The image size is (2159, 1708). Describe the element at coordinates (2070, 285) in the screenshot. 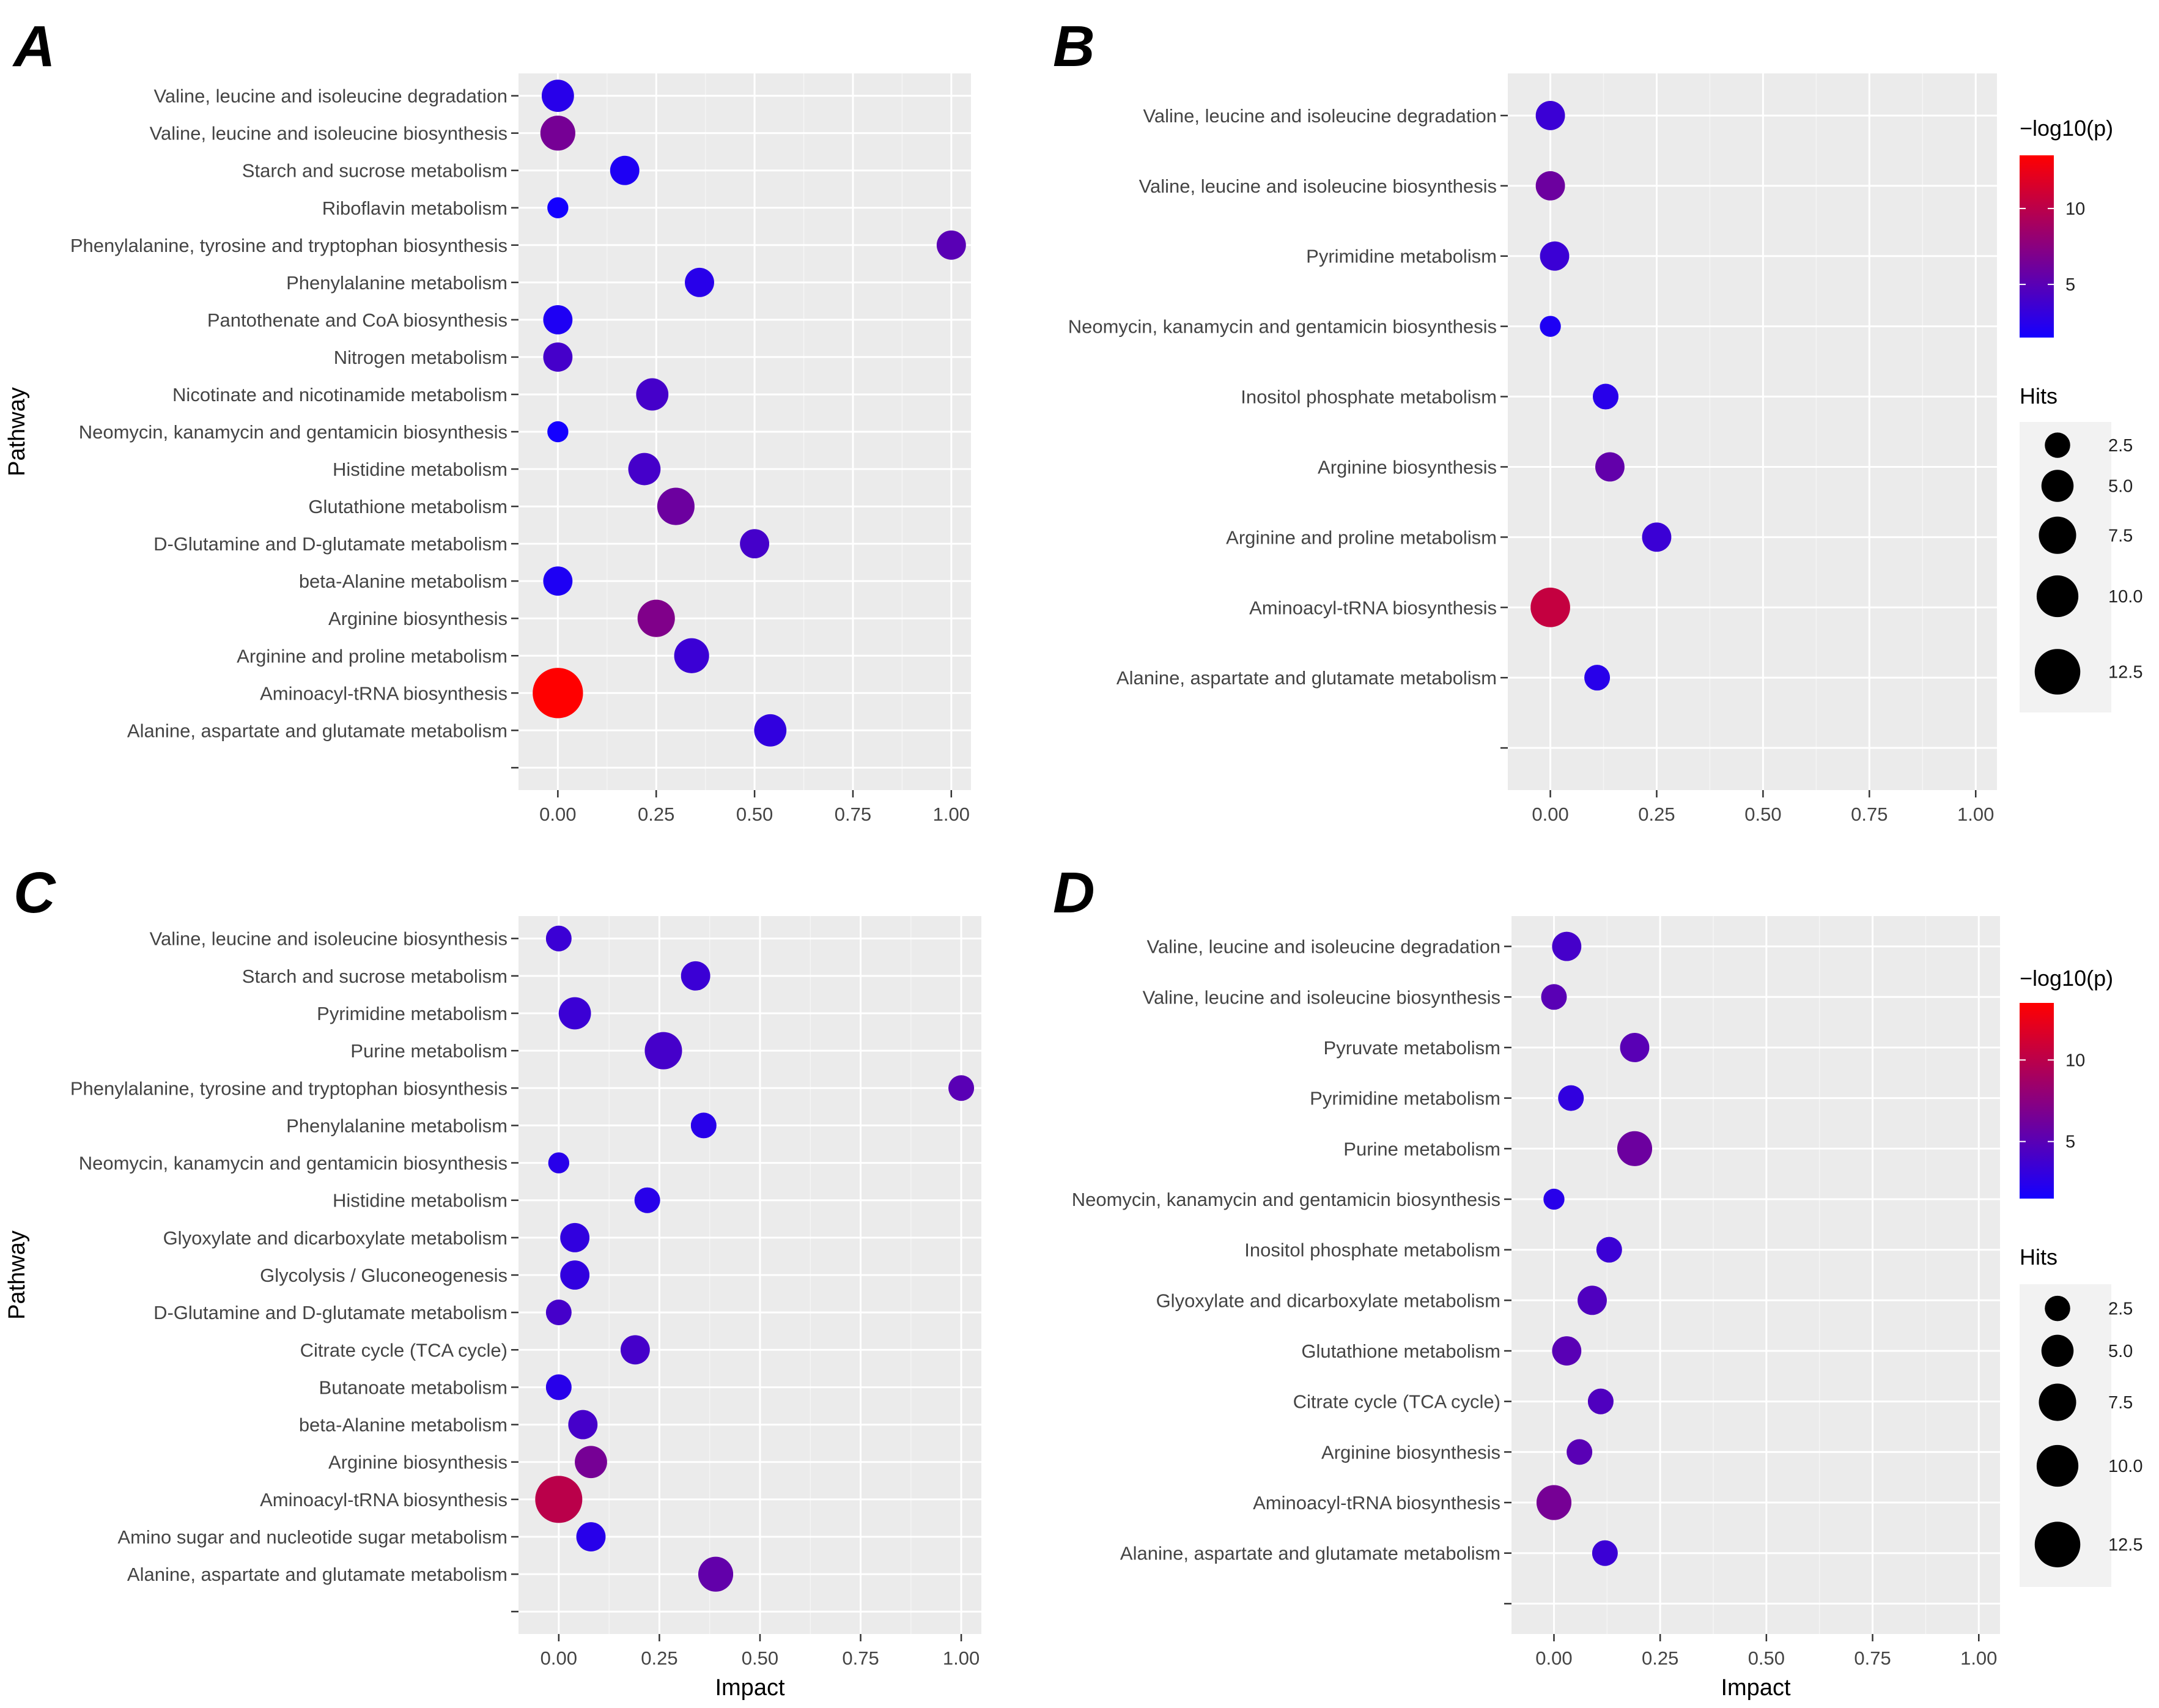

I see `color-legend-label: 5` at that location.